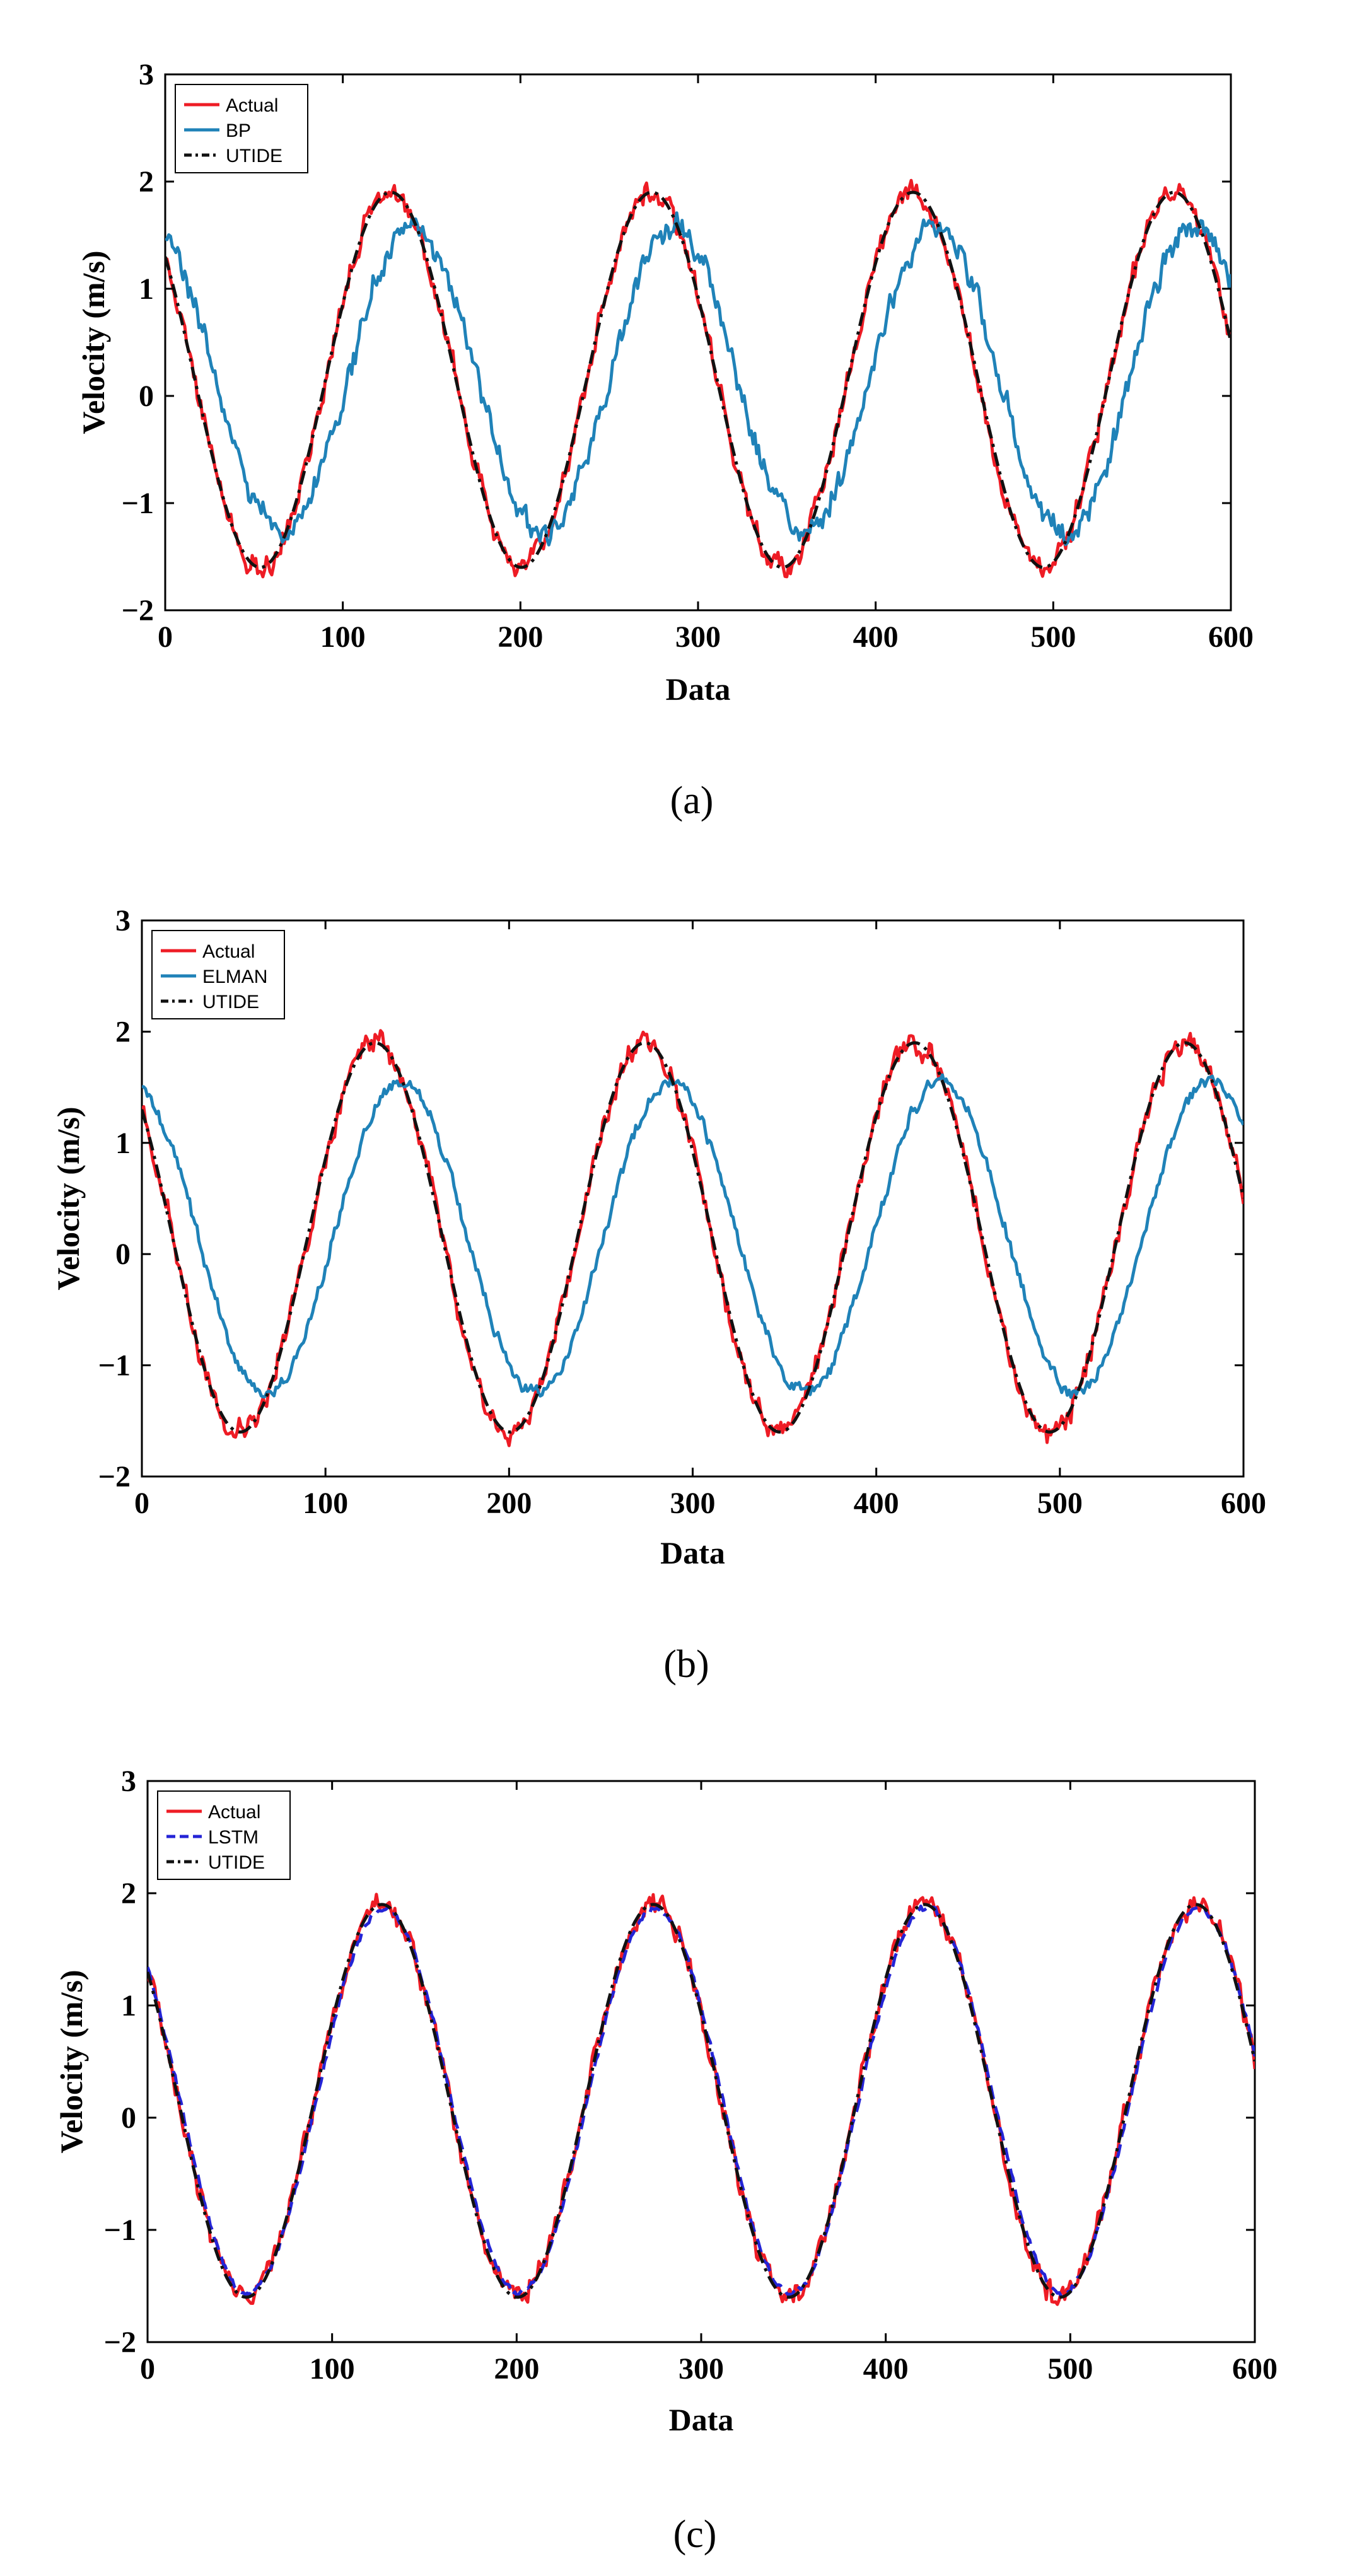 This screenshot has width=1345, height=2576. What do you see at coordinates (234, 976) in the screenshot?
I see `legend-label-elman: ELMAN` at bounding box center [234, 976].